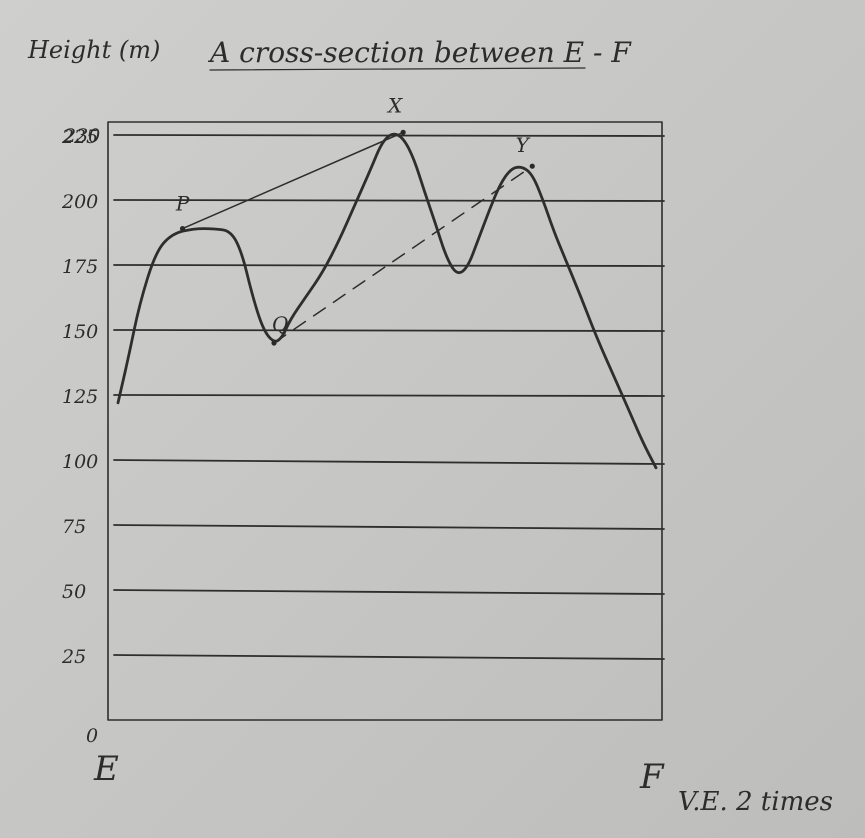 The image size is (865, 838). I want to click on point-label-x: X, so click(394, 105).